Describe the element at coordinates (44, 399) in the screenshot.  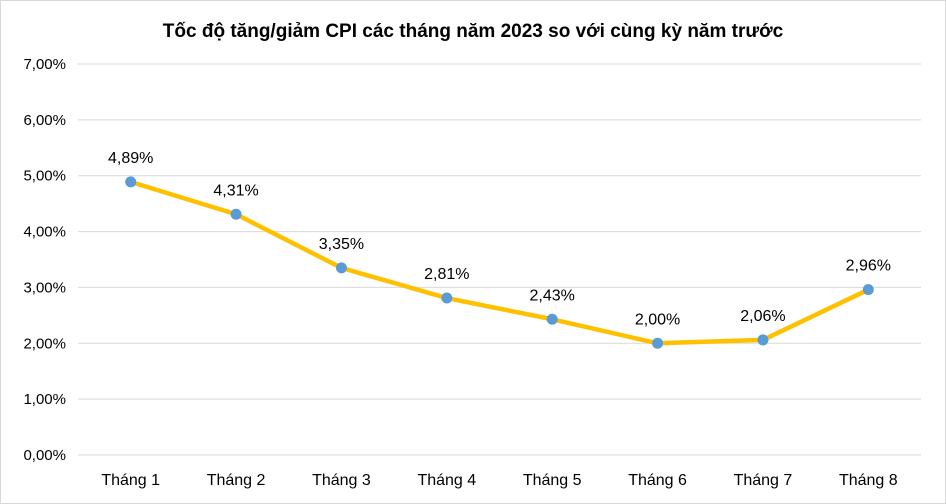
I see `y-tick-label: 1,00%` at that location.